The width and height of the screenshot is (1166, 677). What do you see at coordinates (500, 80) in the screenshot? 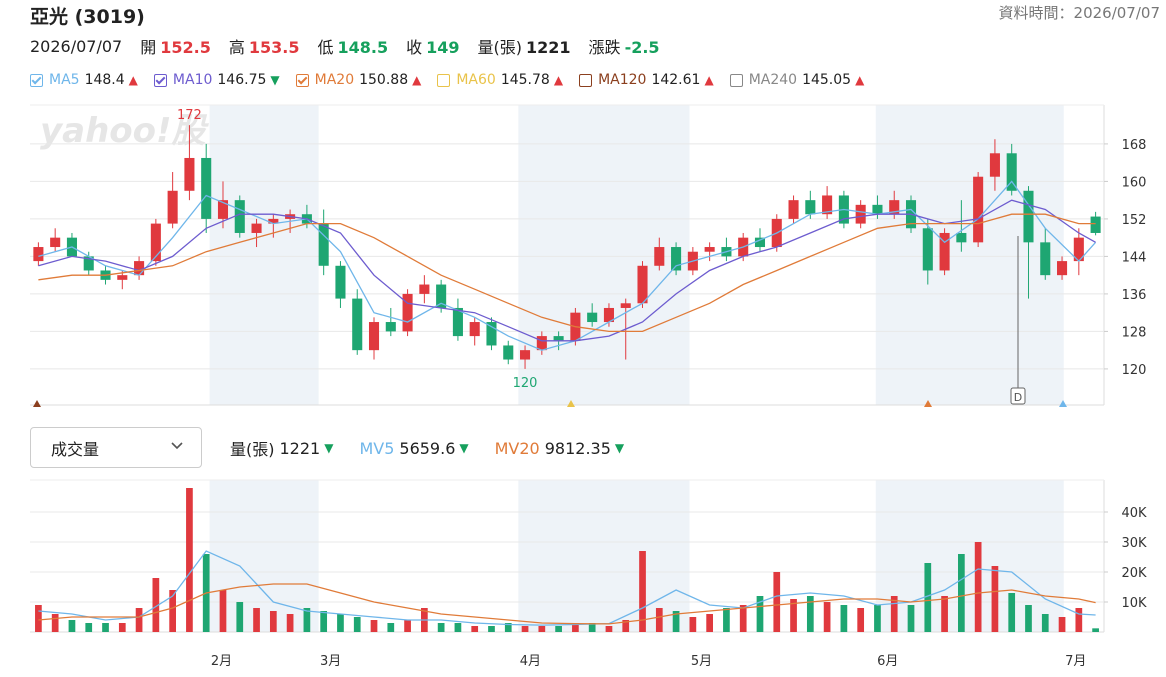
I see `legend-item: MA60 145.78 ▲` at bounding box center [500, 80].